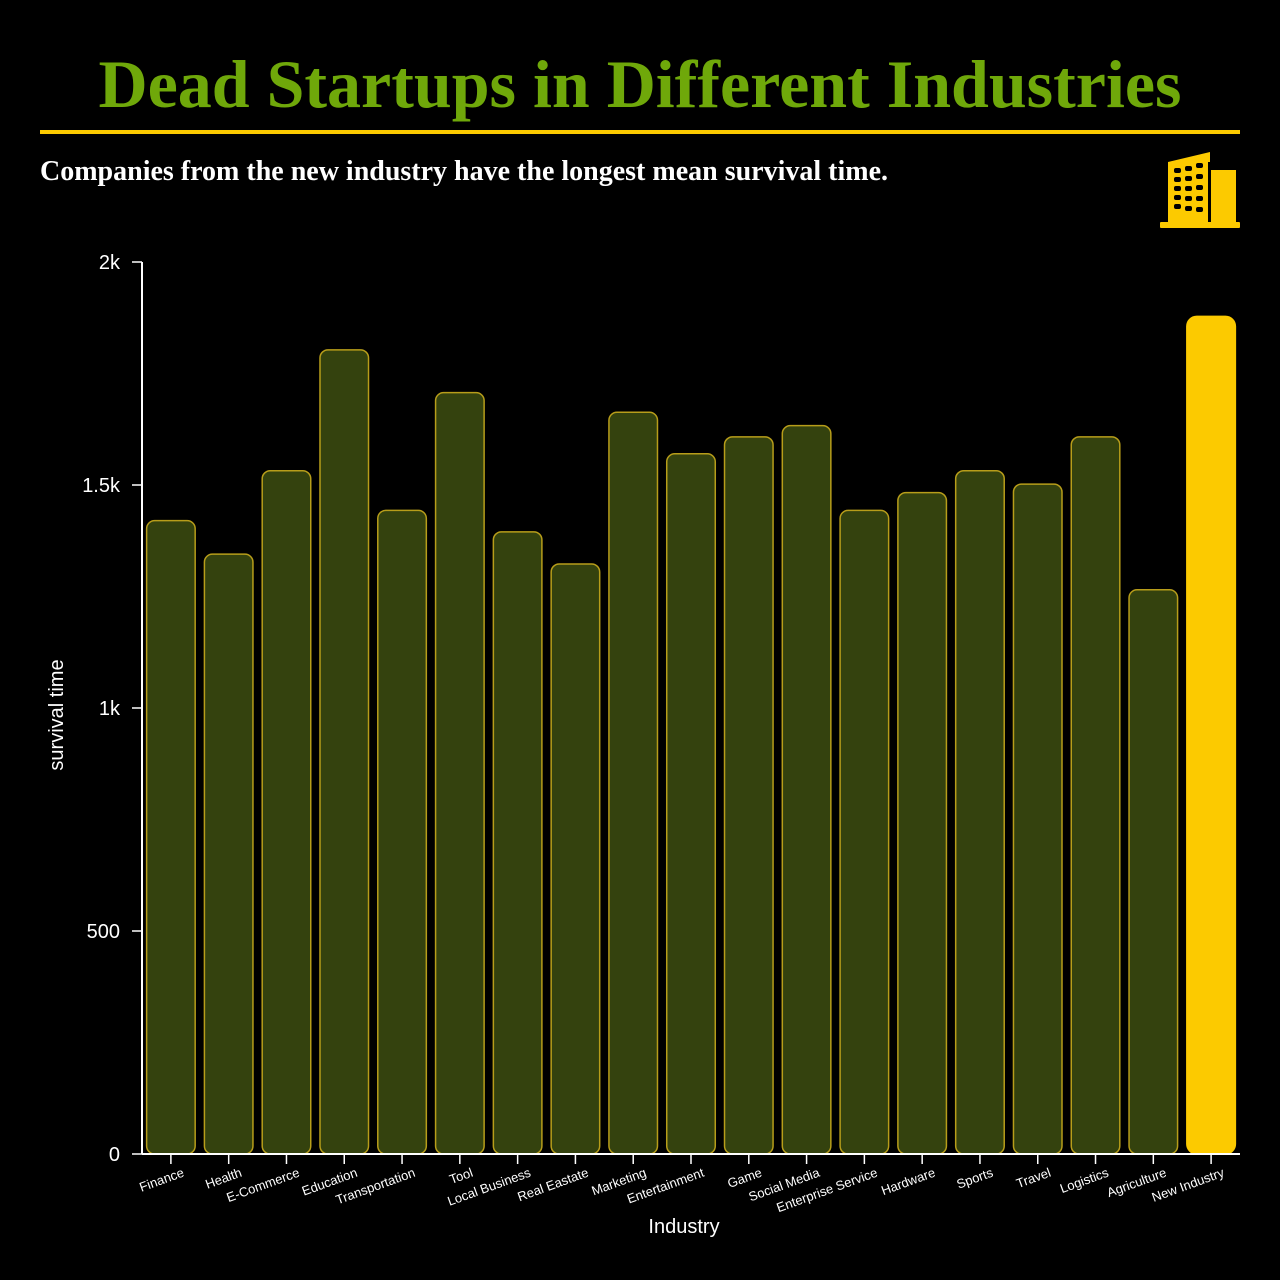  What do you see at coordinates (922, 823) in the screenshot?
I see `bar-hardware` at bounding box center [922, 823].